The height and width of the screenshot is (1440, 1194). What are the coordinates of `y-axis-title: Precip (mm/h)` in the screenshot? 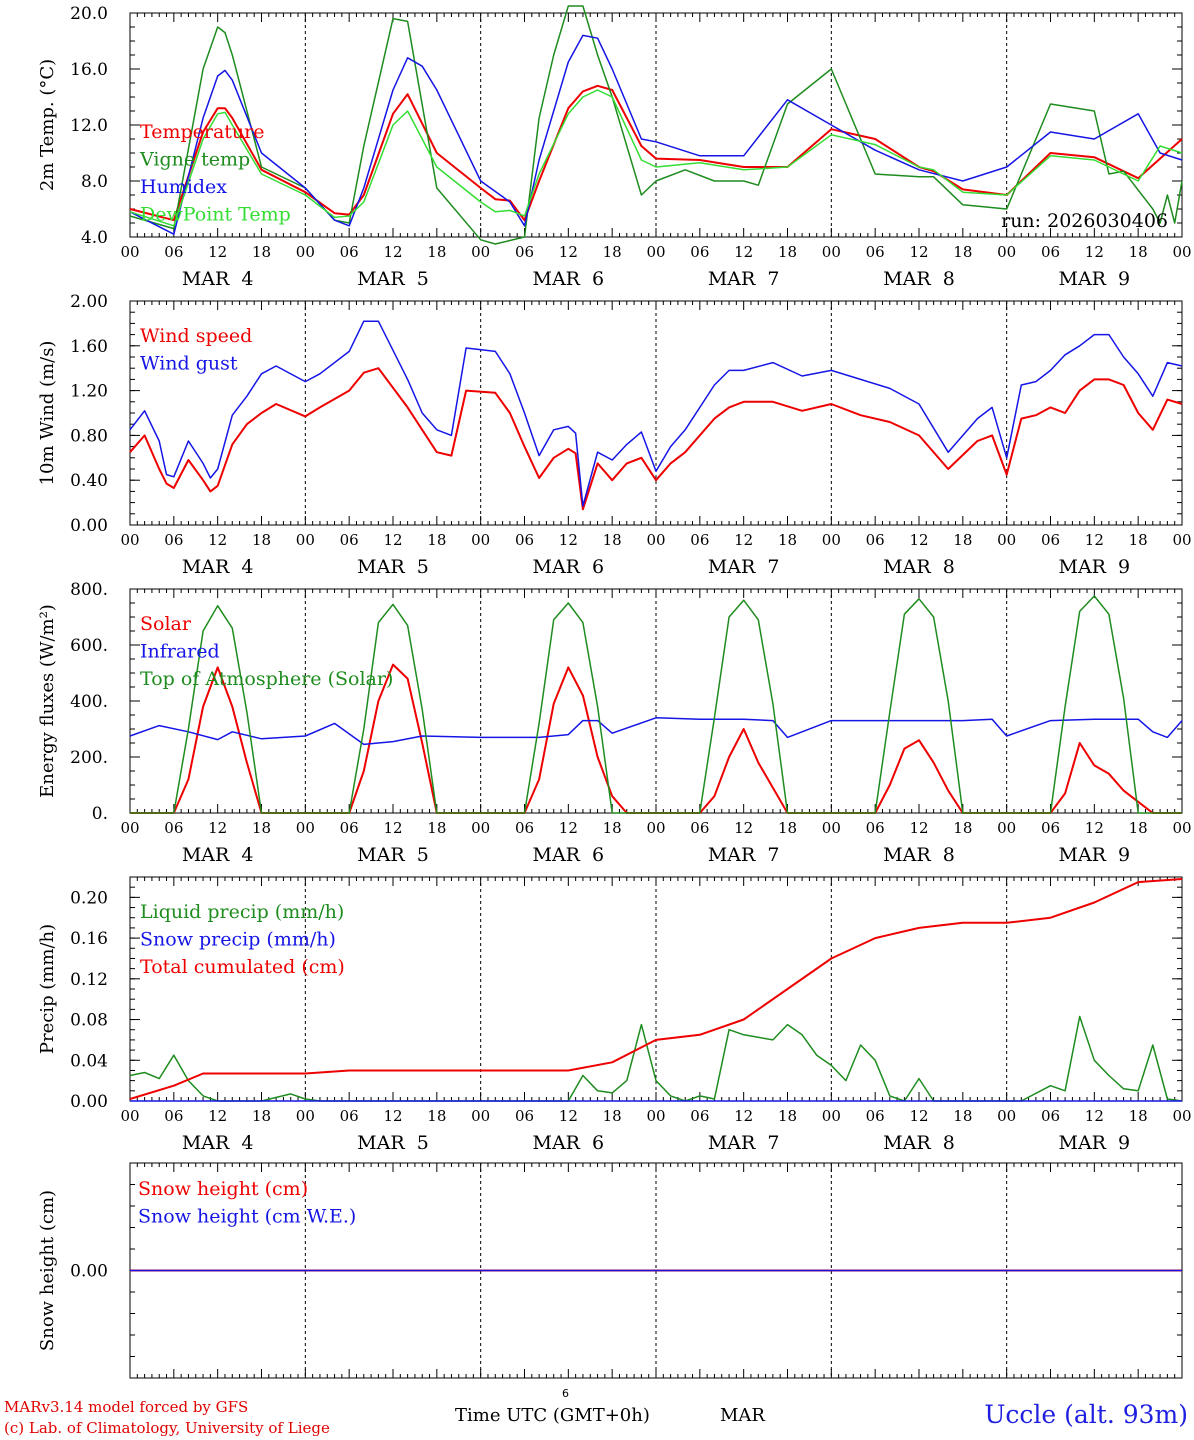 It's located at (47, 989).